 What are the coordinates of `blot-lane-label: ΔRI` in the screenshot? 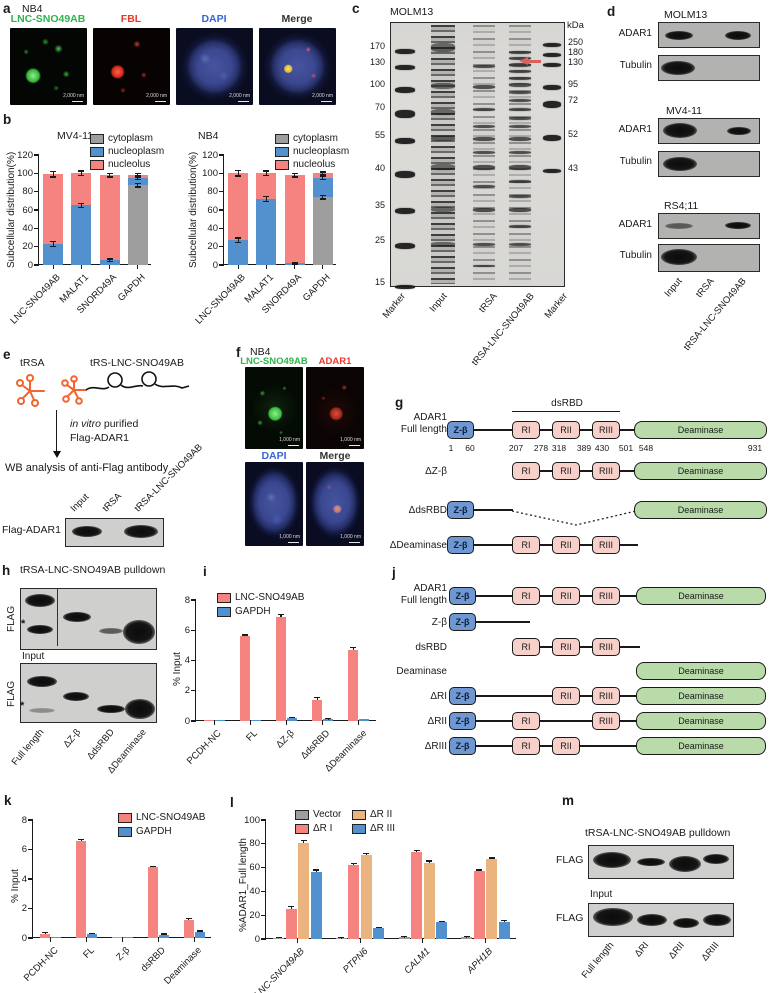 It's located at (642, 950).